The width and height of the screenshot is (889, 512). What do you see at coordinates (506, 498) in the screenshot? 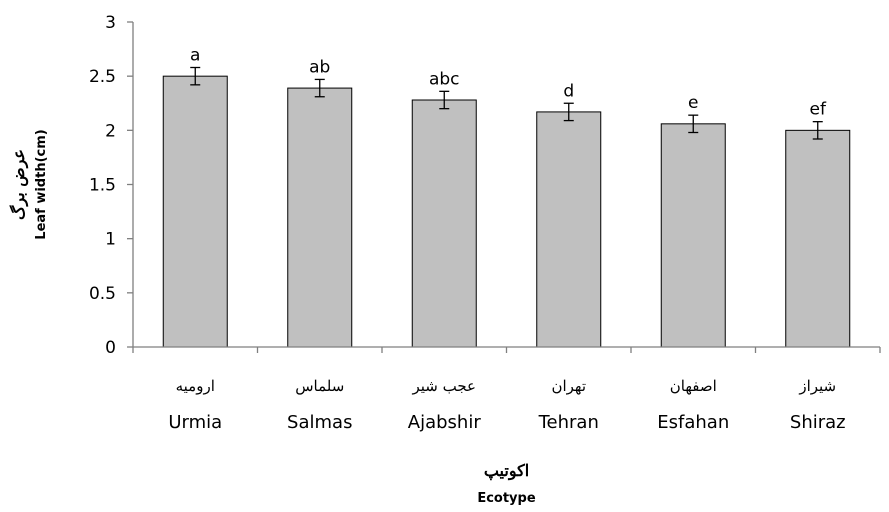
I see `x-axis-title-english: Ecotype` at bounding box center [506, 498].